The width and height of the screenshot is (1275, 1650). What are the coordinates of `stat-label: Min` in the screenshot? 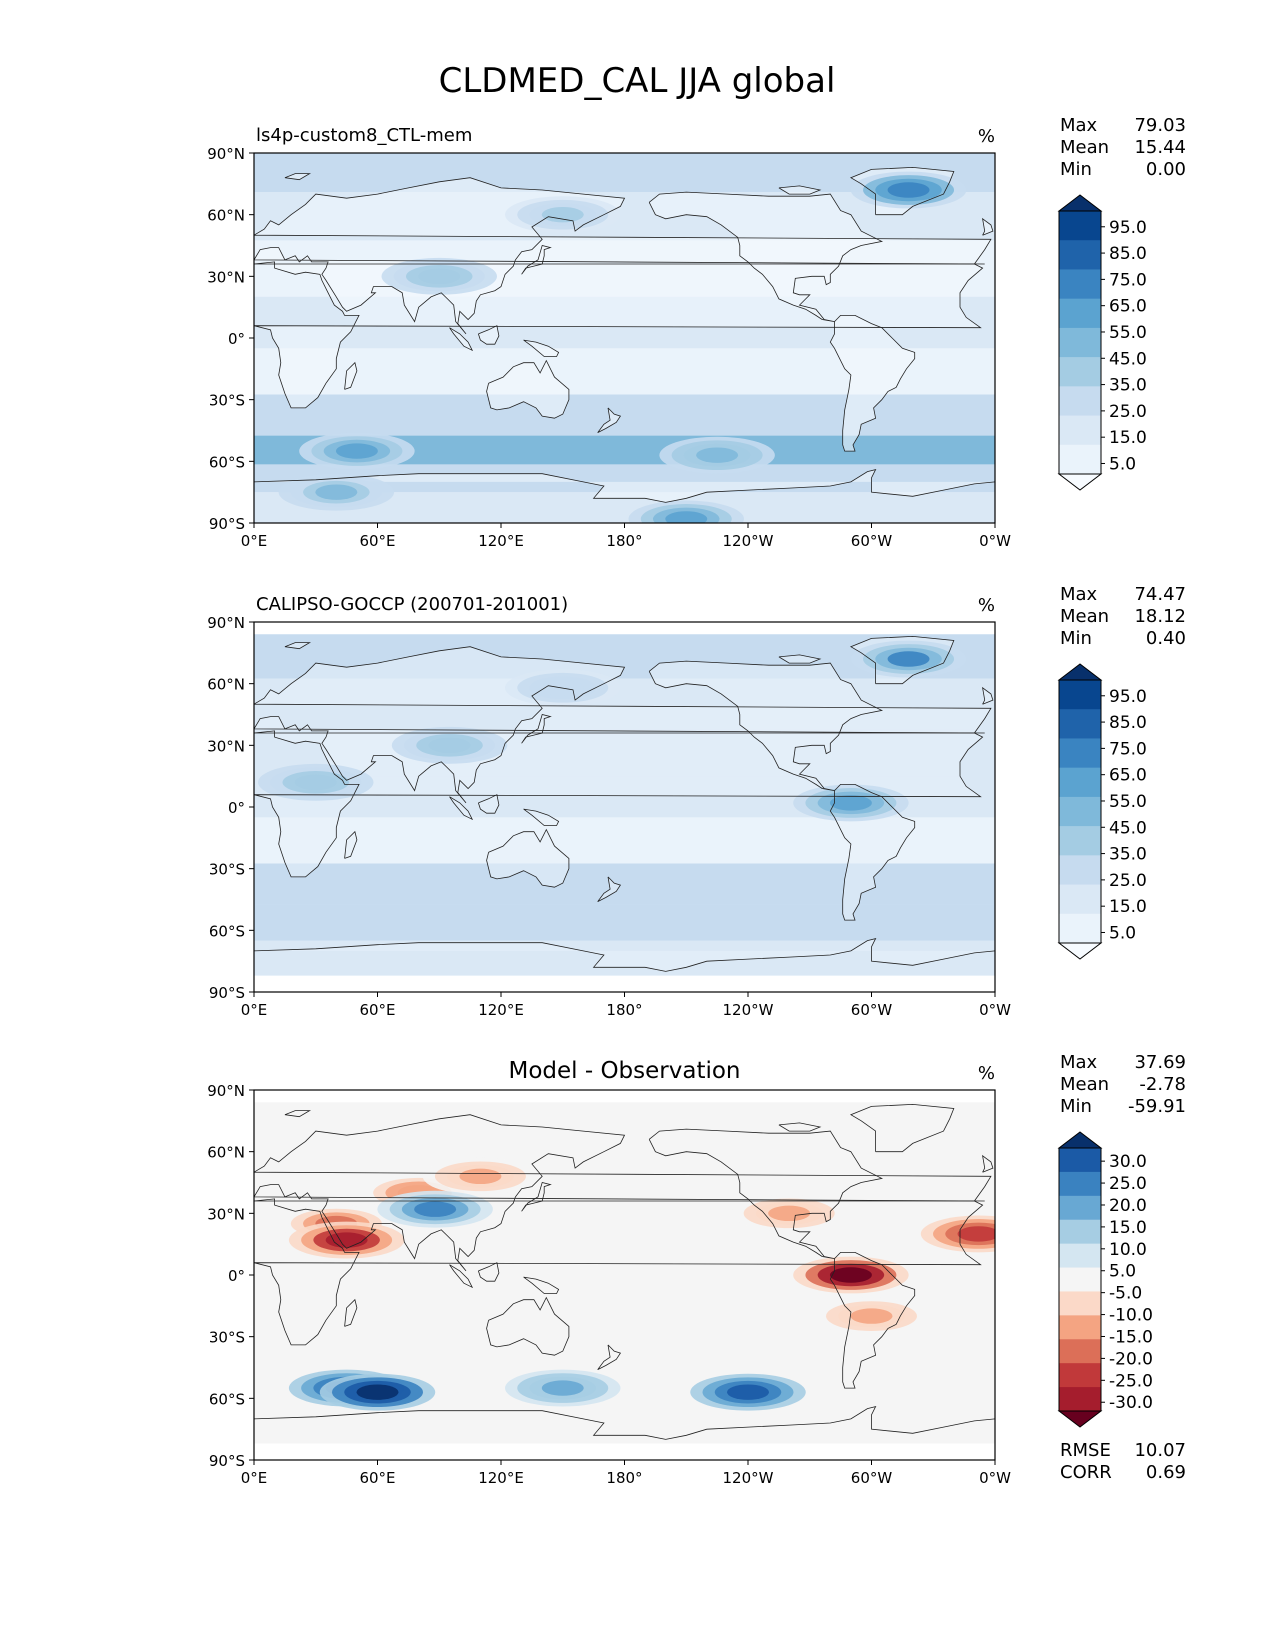 It's located at (1076, 169).